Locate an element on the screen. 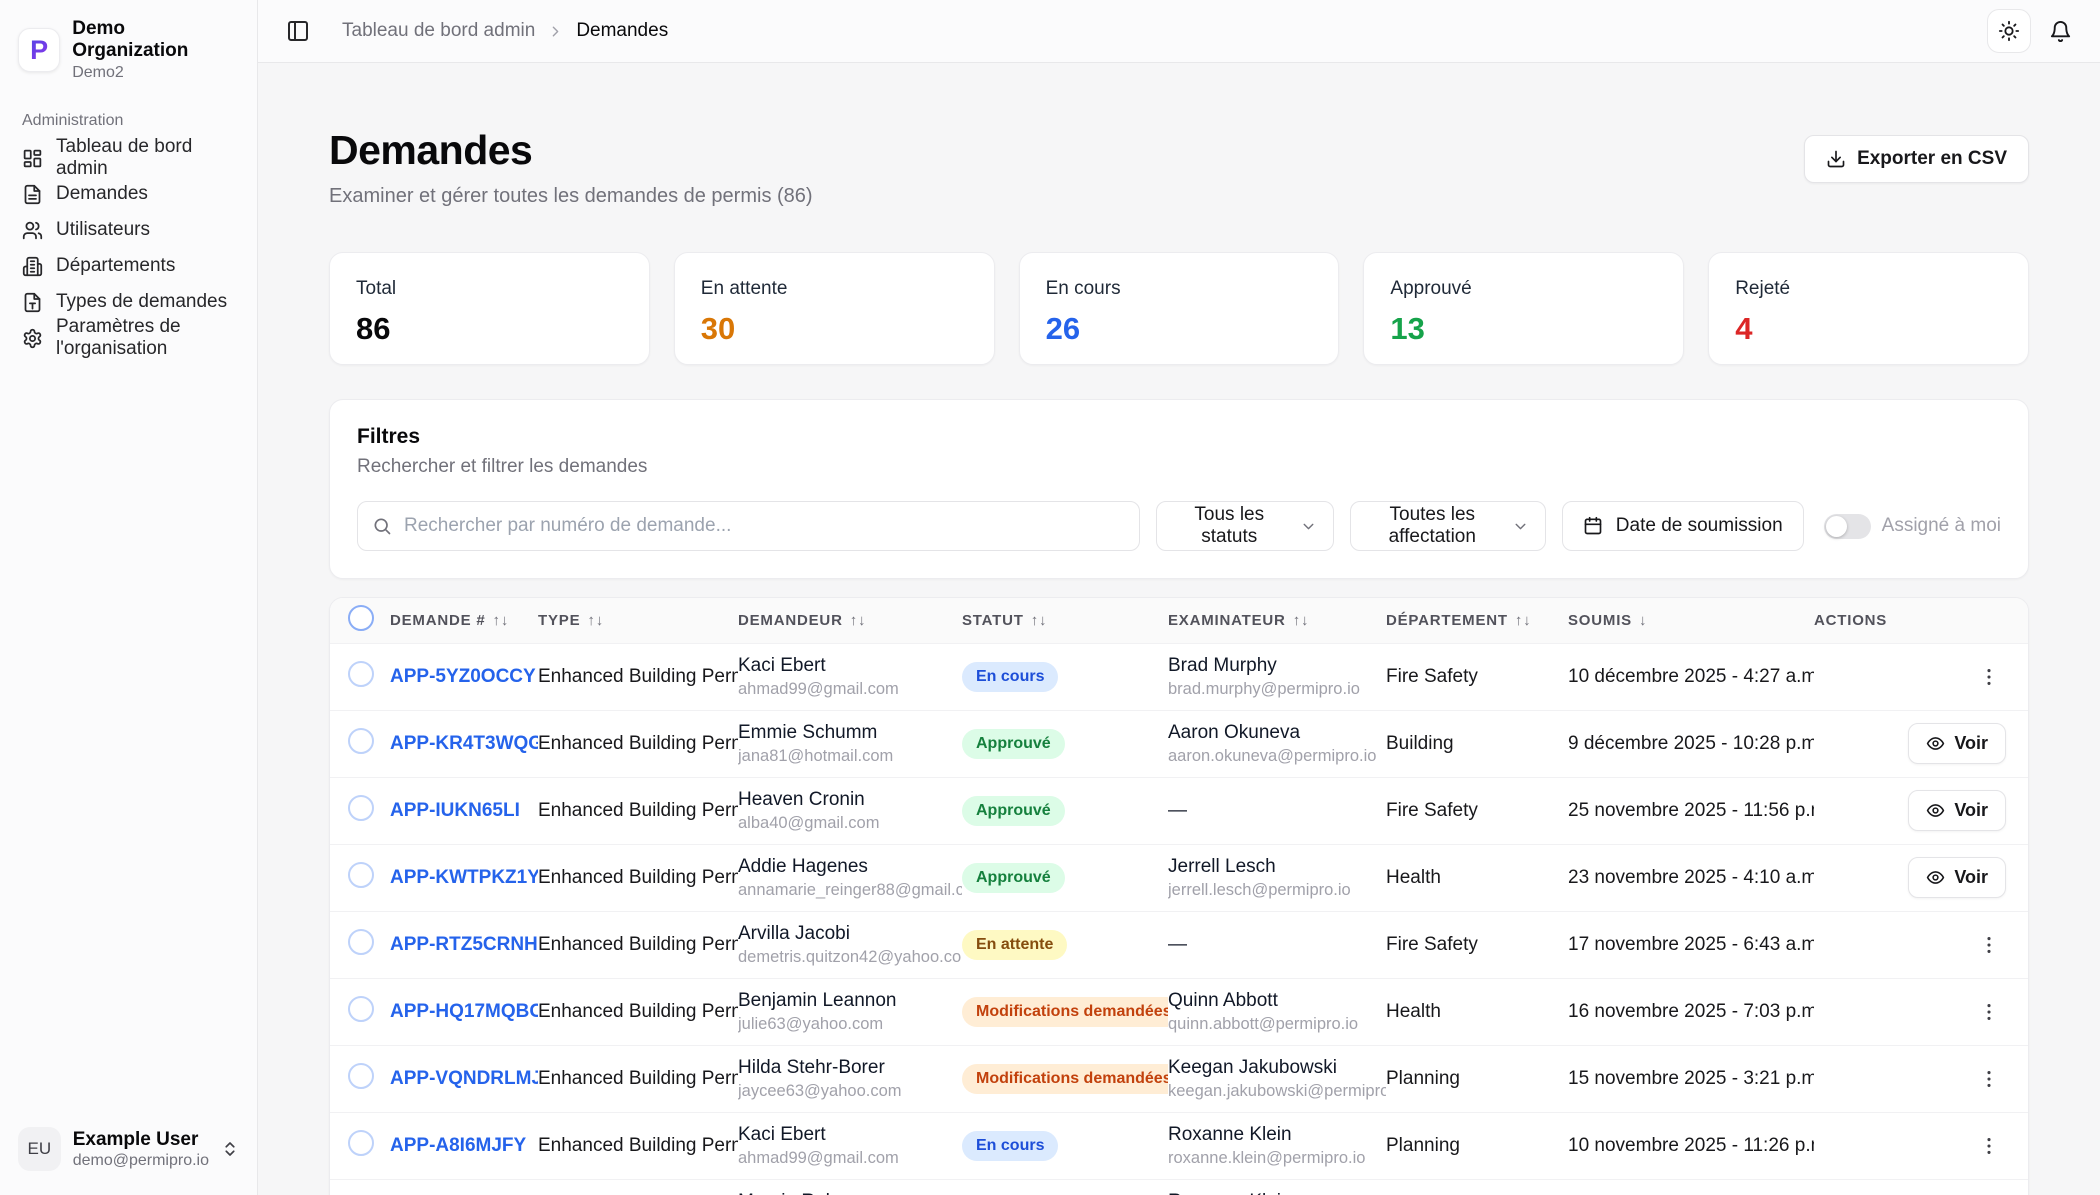 The height and width of the screenshot is (1195, 2100). sidebar-item-tableau-de-bord-admin: Tableau de bord admin is located at coordinates (128, 157).